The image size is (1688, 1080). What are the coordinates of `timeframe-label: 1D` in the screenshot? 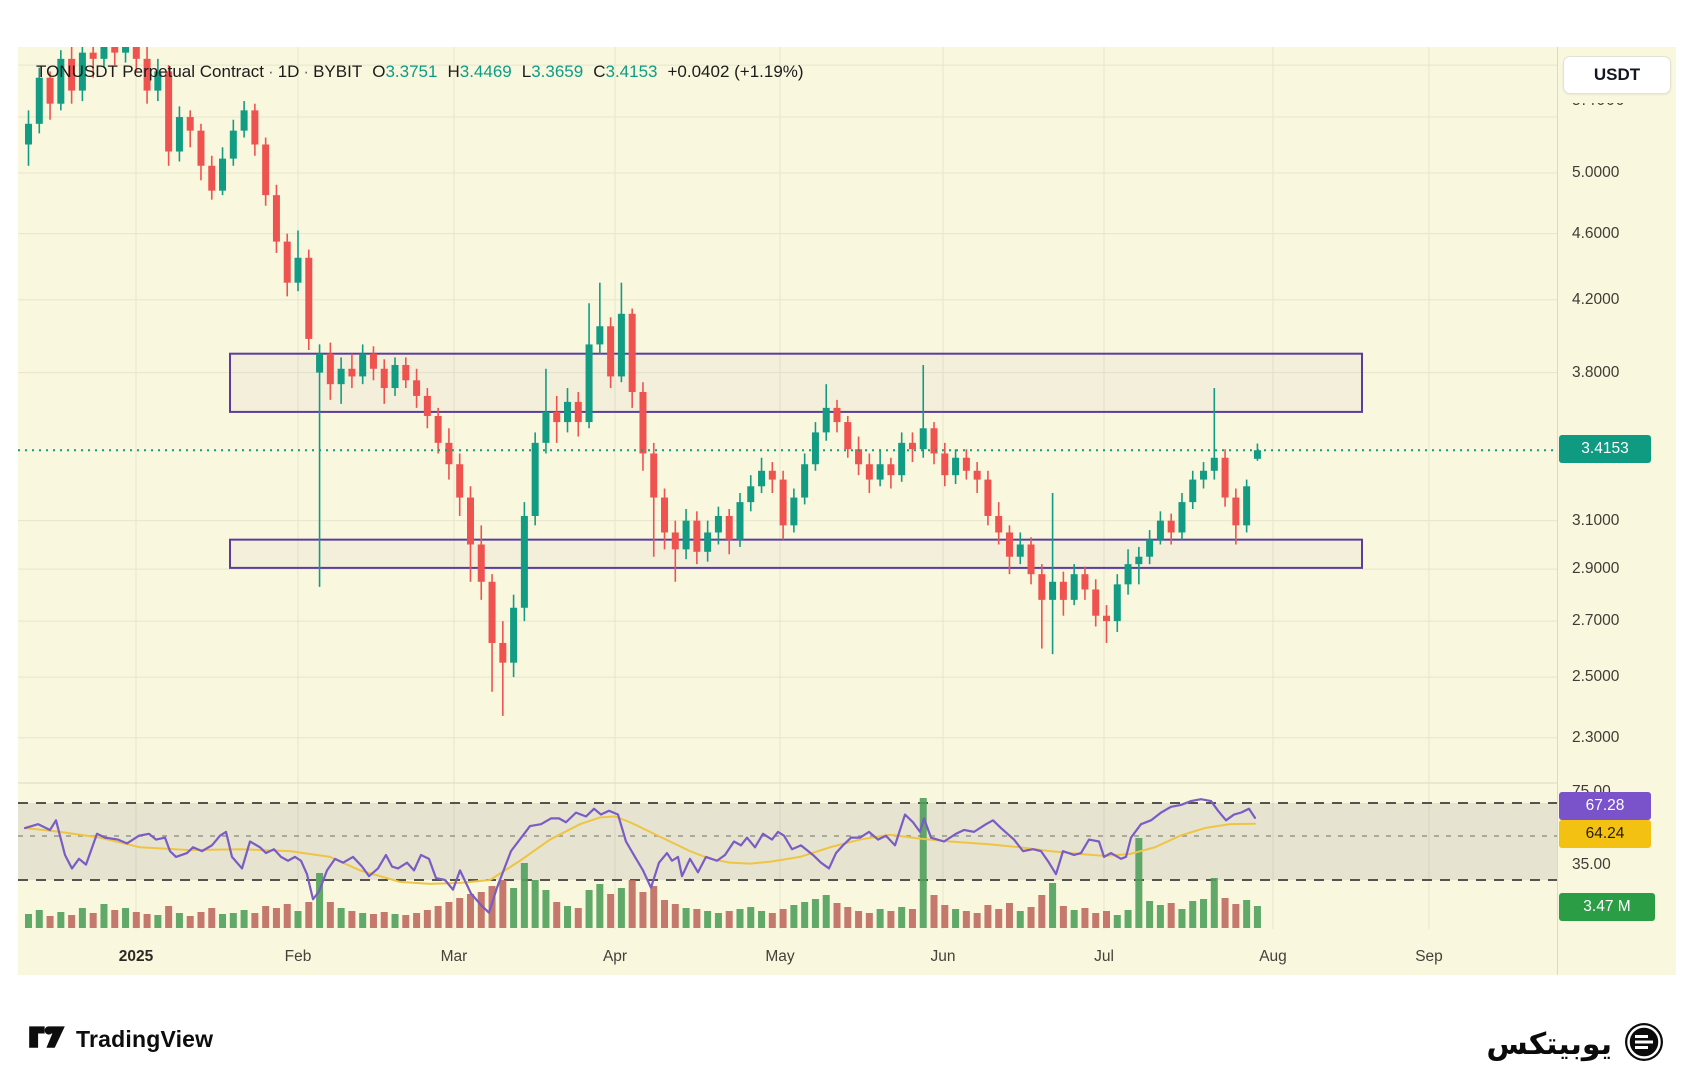 It's located at (288, 71).